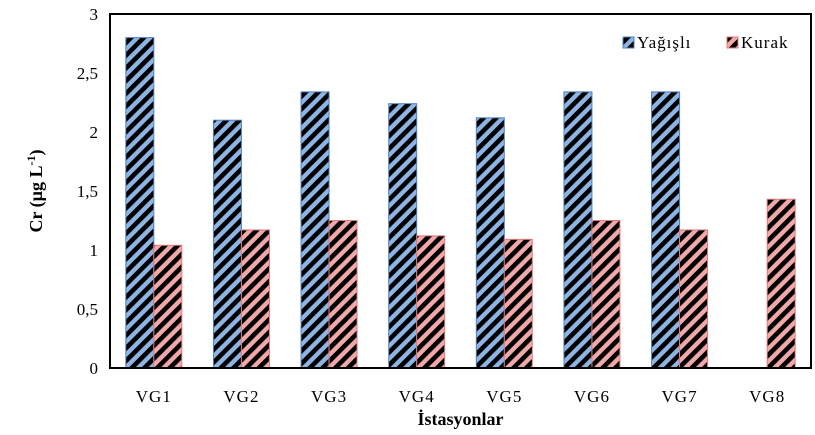  What do you see at coordinates (664, 42) in the screenshot?
I see `legend-label: Yağışlı` at bounding box center [664, 42].